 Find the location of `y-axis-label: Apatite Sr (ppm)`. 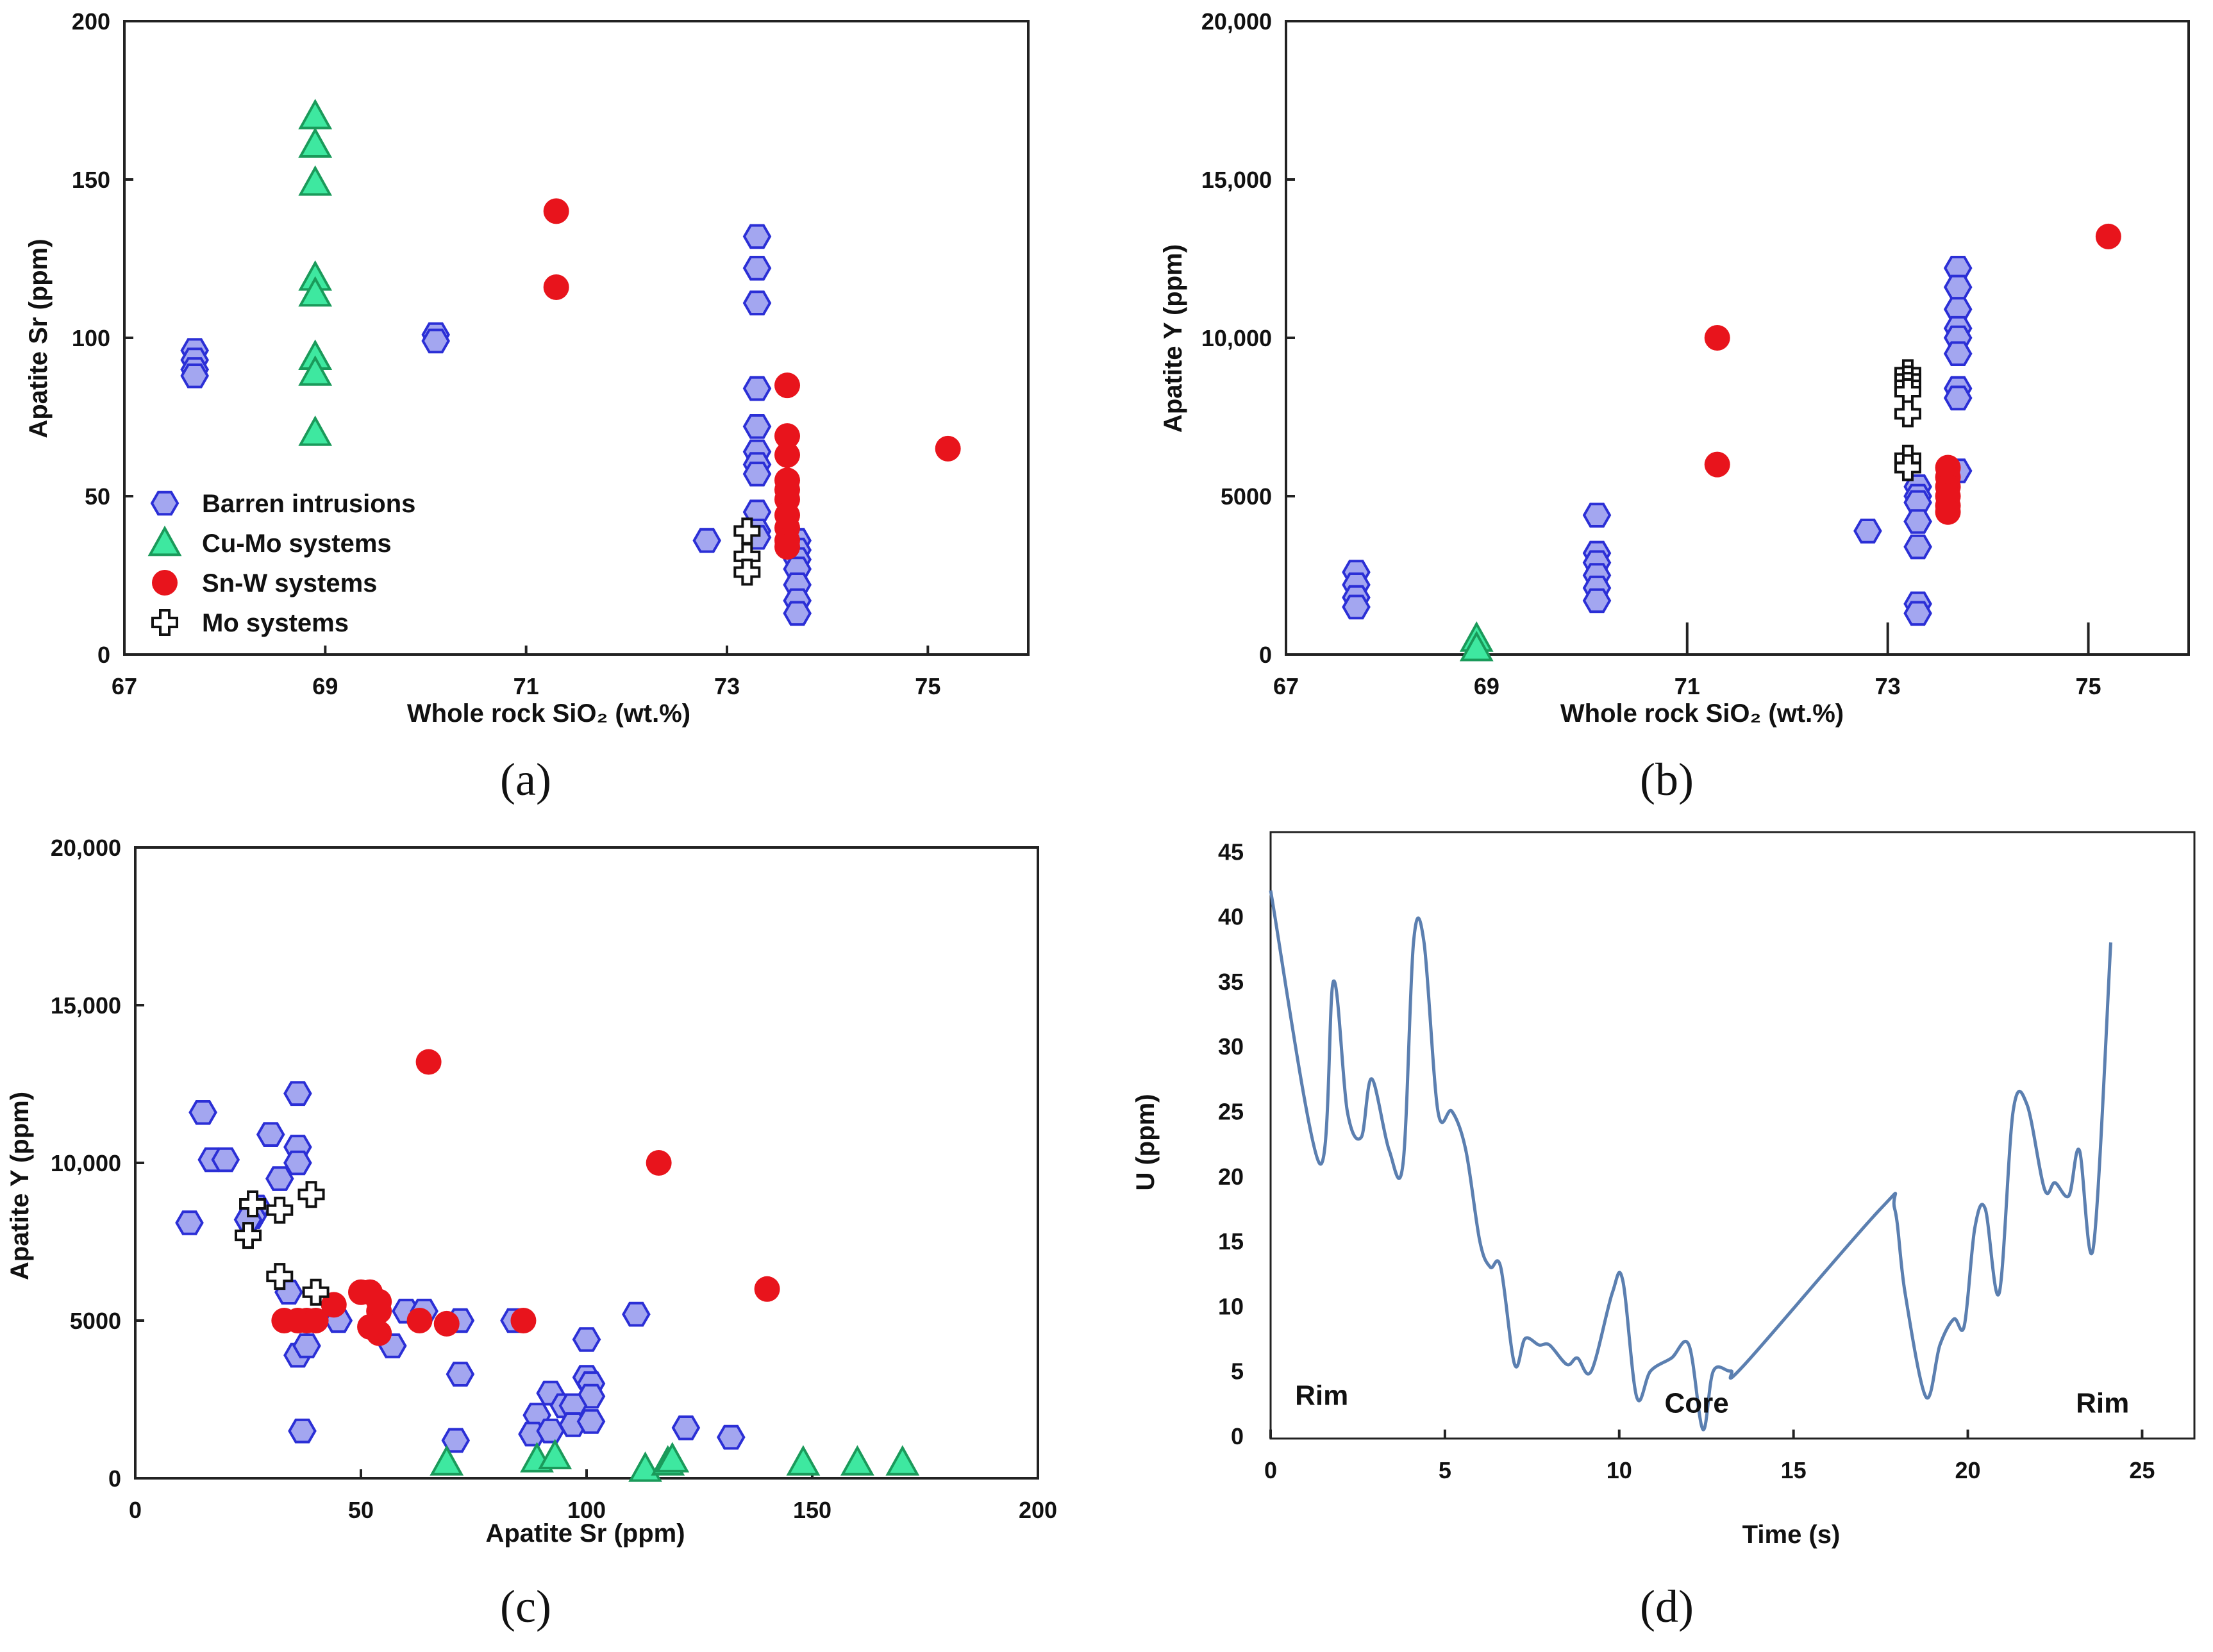

y-axis-label: Apatite Sr (ppm) is located at coordinates (38, 338).